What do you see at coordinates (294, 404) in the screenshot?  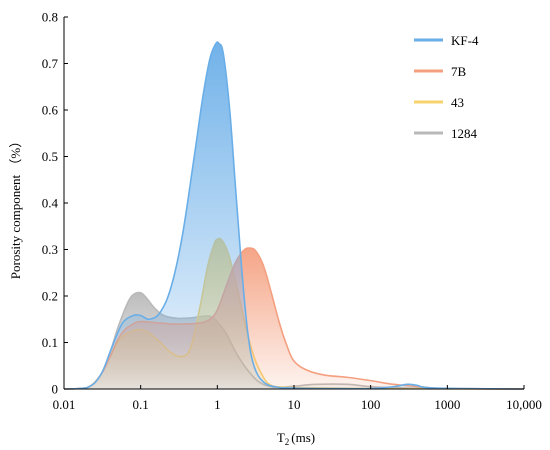 I see `x-tick-label: 10` at bounding box center [294, 404].